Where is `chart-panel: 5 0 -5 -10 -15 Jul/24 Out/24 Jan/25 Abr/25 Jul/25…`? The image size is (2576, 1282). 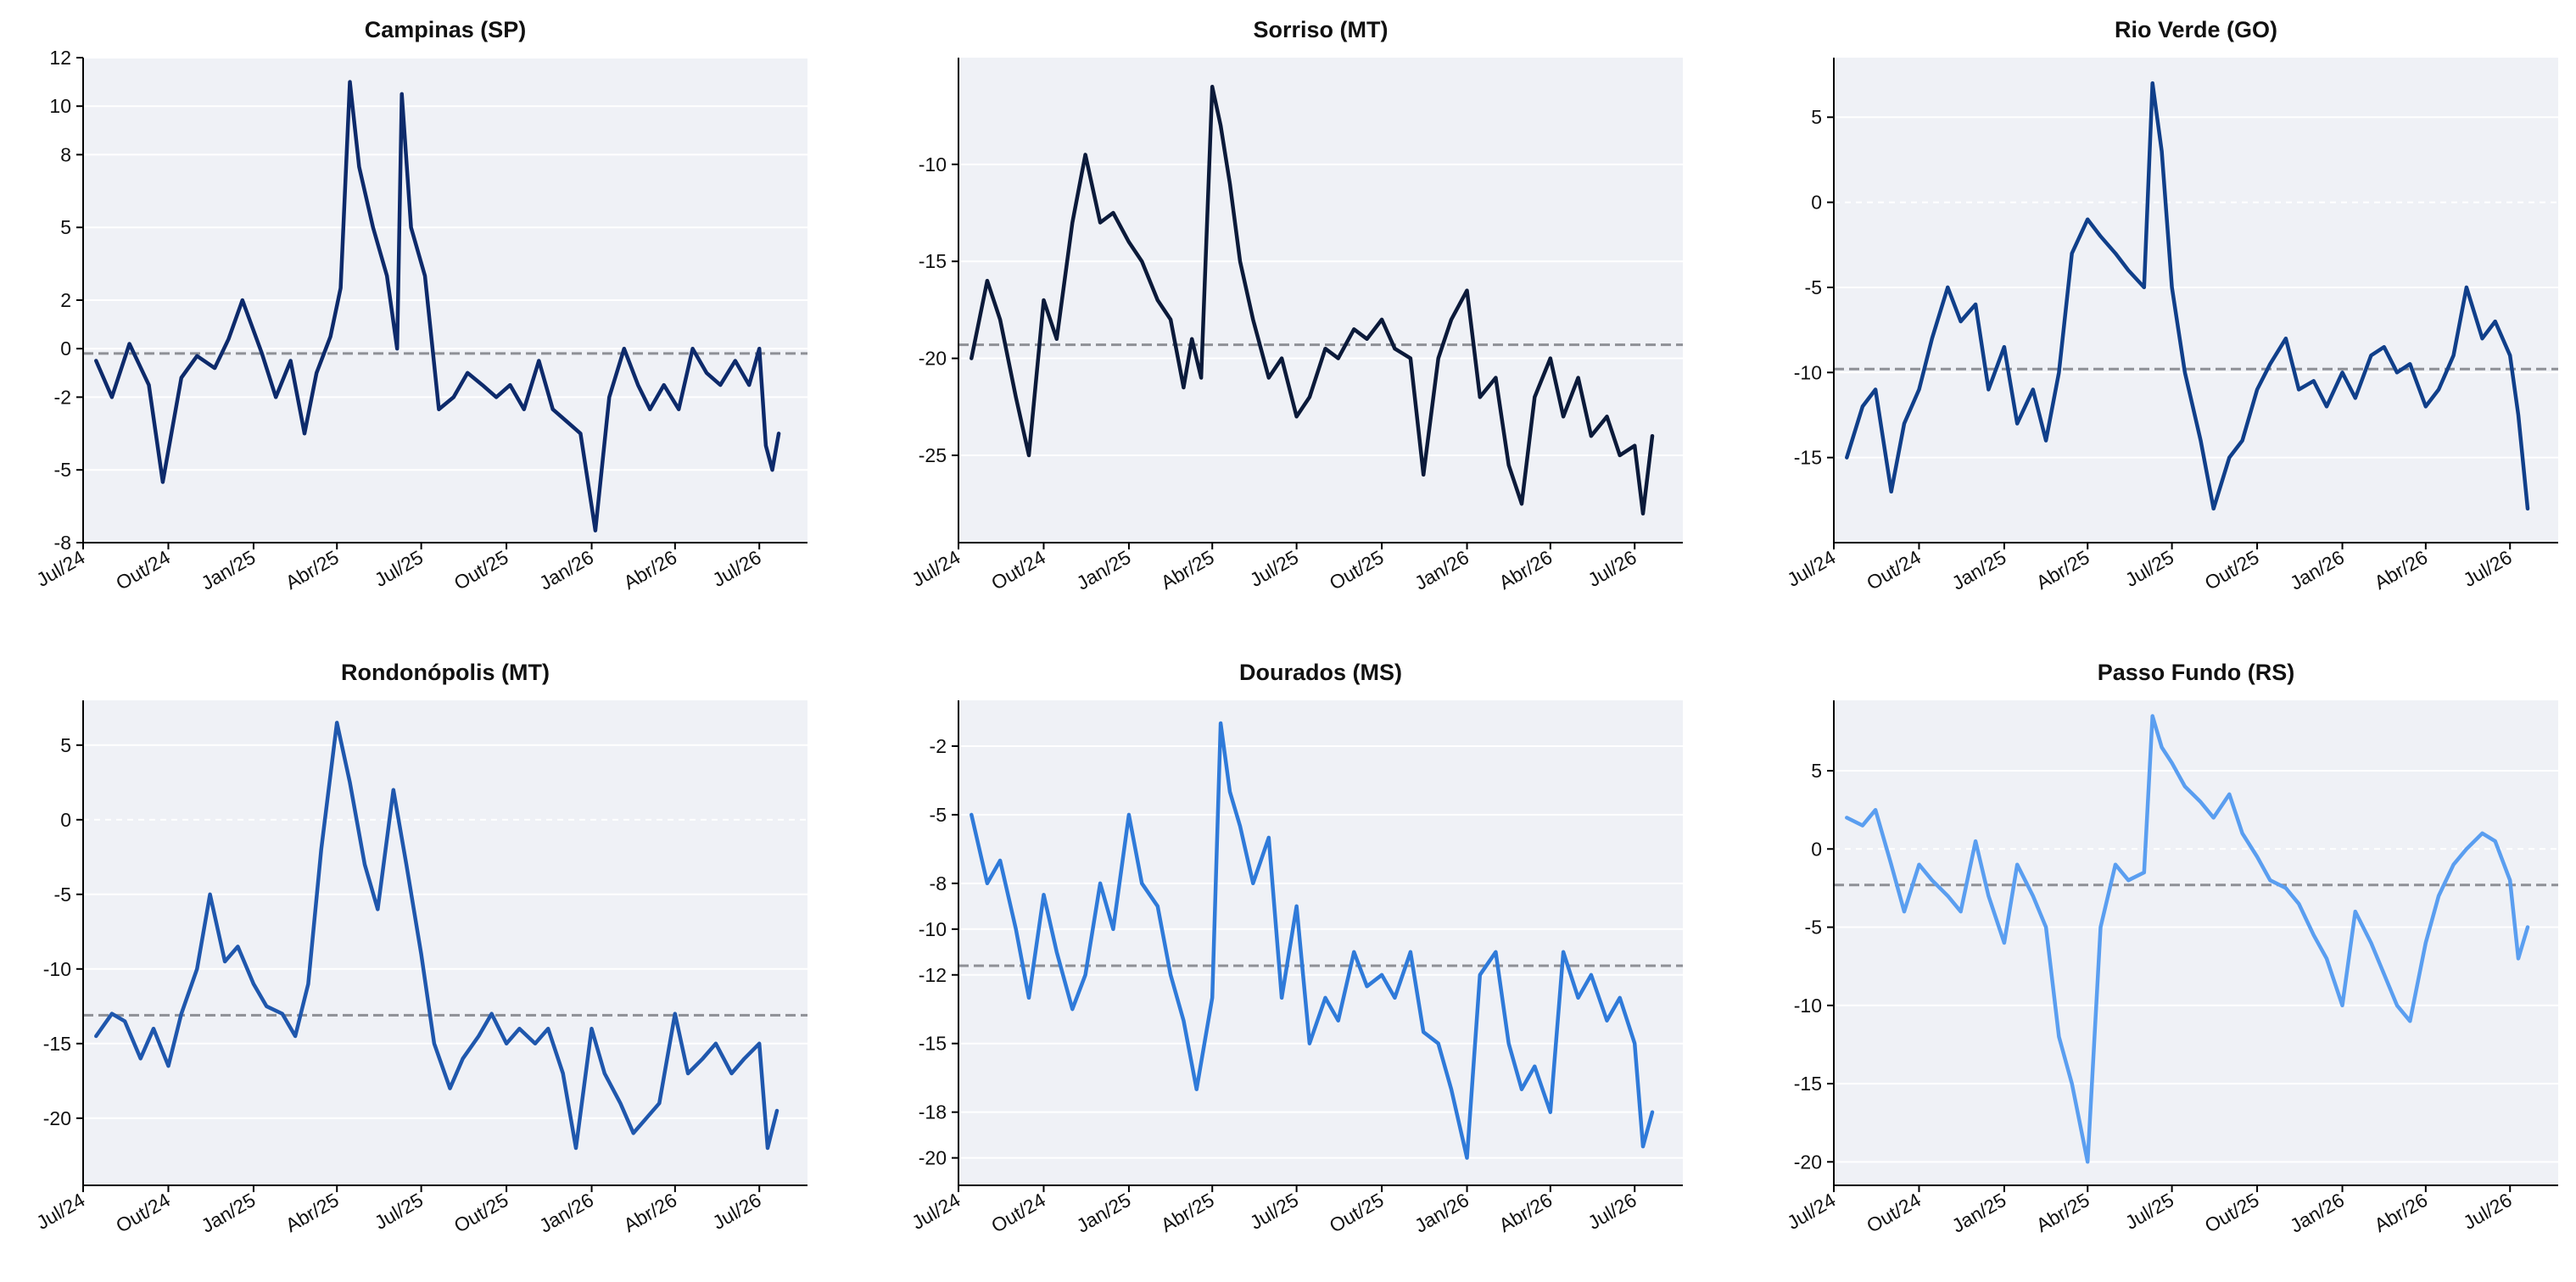
chart-panel: 5 0 -5 -10 -15 Jul/24 Out/24 Jan/25 Abr/25 Jul/25… is located at coordinates (2170, 305).